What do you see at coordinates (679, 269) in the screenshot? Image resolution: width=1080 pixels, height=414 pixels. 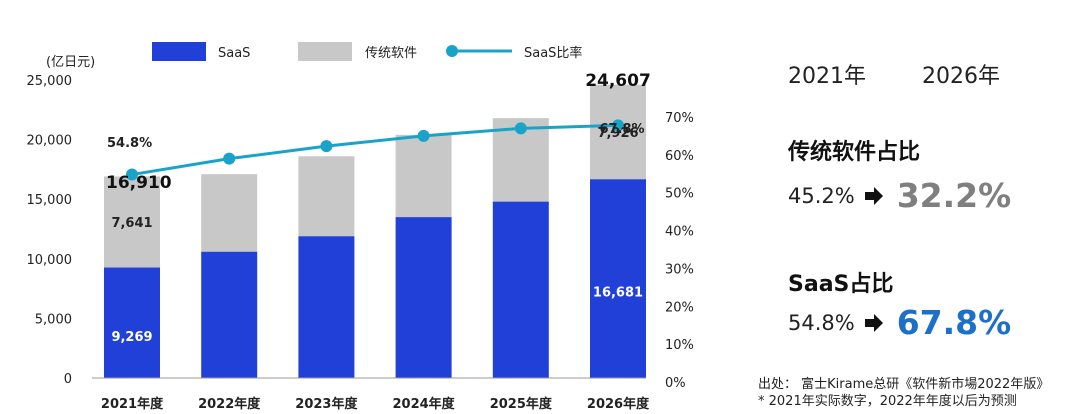 I see `y2-tick-label: 30%` at bounding box center [679, 269].